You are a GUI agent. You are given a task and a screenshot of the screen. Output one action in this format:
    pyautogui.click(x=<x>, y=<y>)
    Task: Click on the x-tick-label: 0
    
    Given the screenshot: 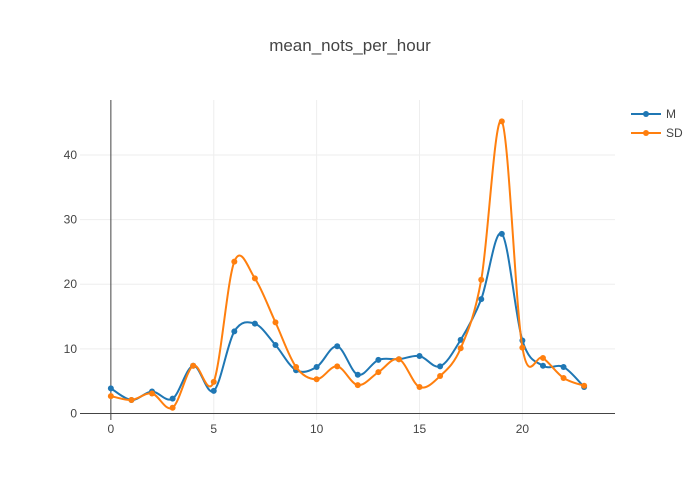 What is the action you would take?
    pyautogui.click(x=111, y=429)
    